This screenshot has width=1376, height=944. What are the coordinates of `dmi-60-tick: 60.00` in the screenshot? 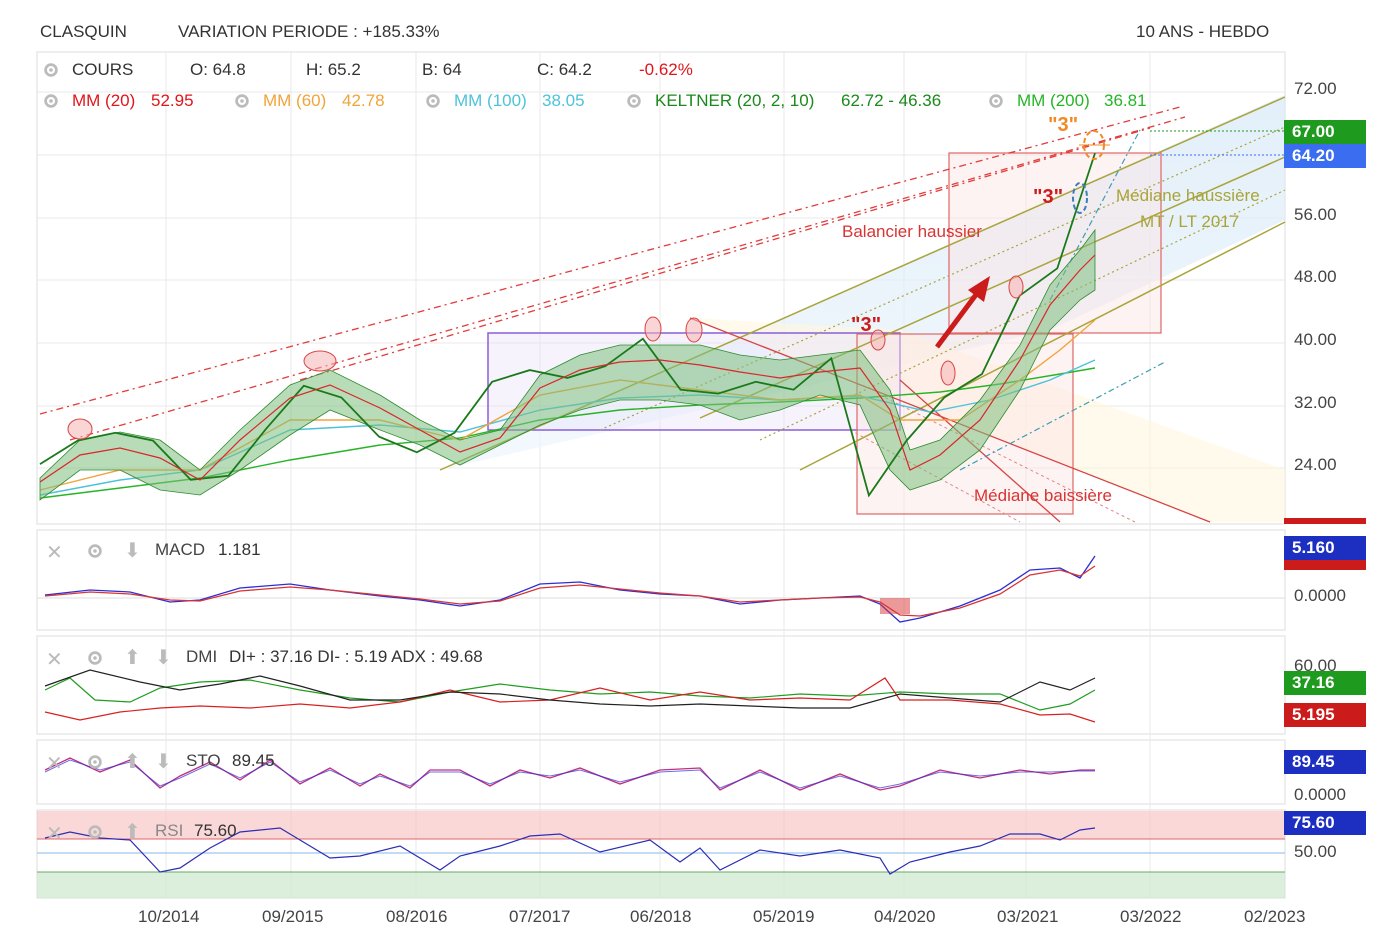 It's located at (1315, 665).